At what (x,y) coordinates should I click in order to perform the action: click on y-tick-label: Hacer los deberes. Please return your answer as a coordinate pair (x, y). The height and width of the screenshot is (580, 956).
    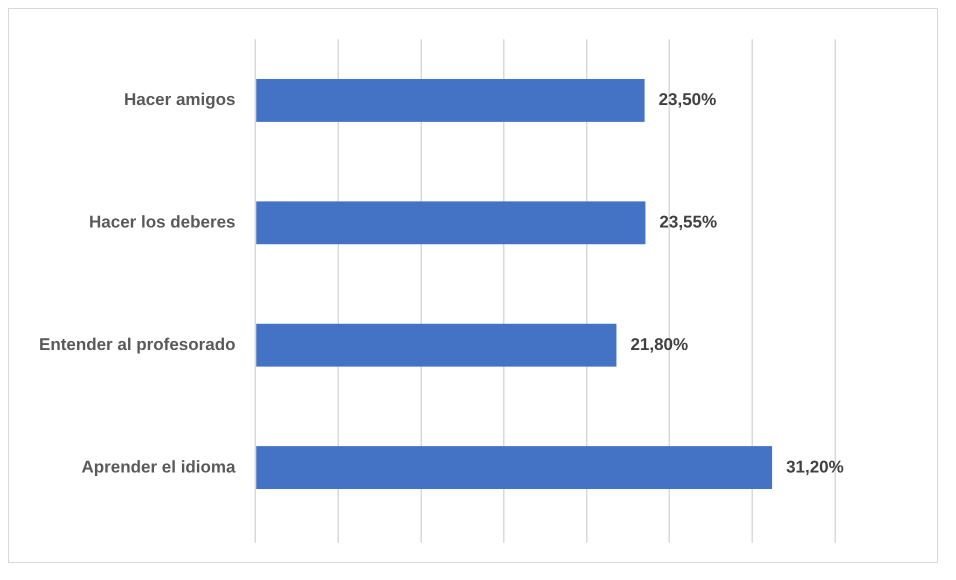
    Looking at the image, I should click on (162, 222).